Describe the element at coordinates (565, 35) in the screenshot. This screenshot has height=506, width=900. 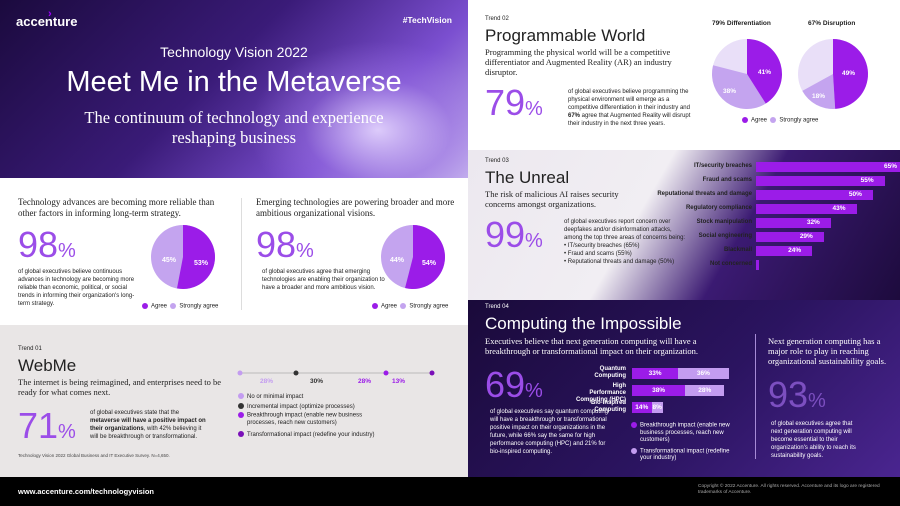
I see `trend-title: Programmable World` at that location.